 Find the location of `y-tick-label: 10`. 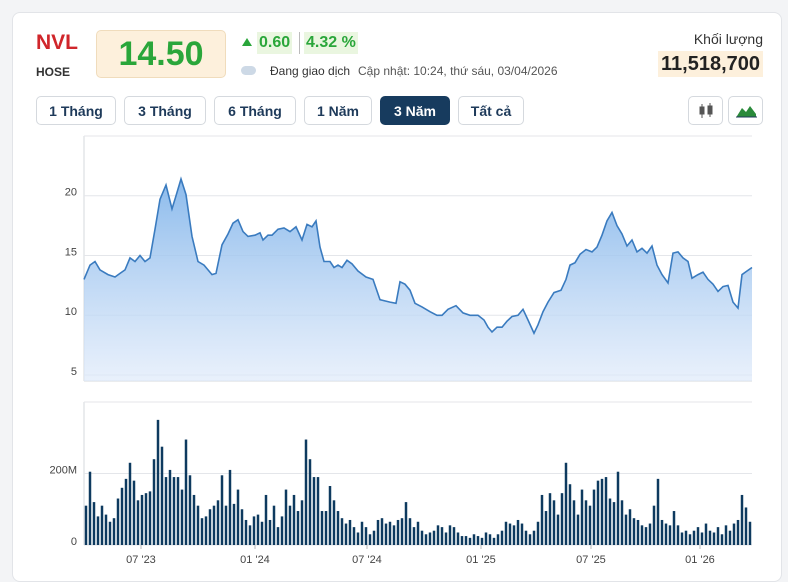

y-tick-label: 10 is located at coordinates (71, 312).